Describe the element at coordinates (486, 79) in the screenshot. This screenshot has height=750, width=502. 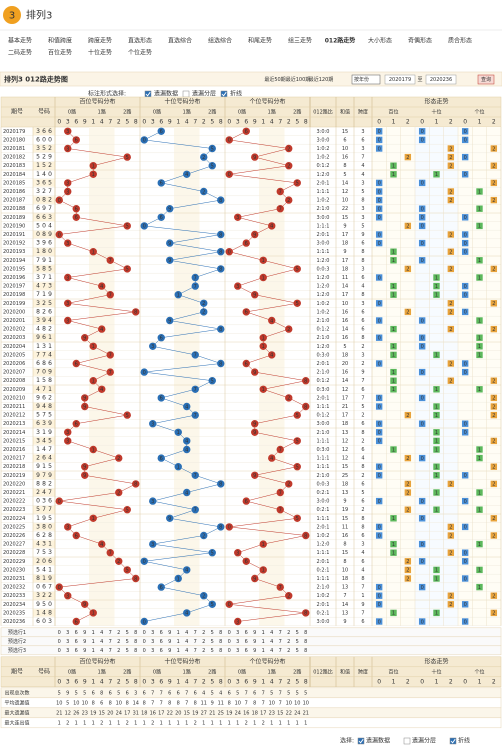
I see `query-button: 查询` at that location.